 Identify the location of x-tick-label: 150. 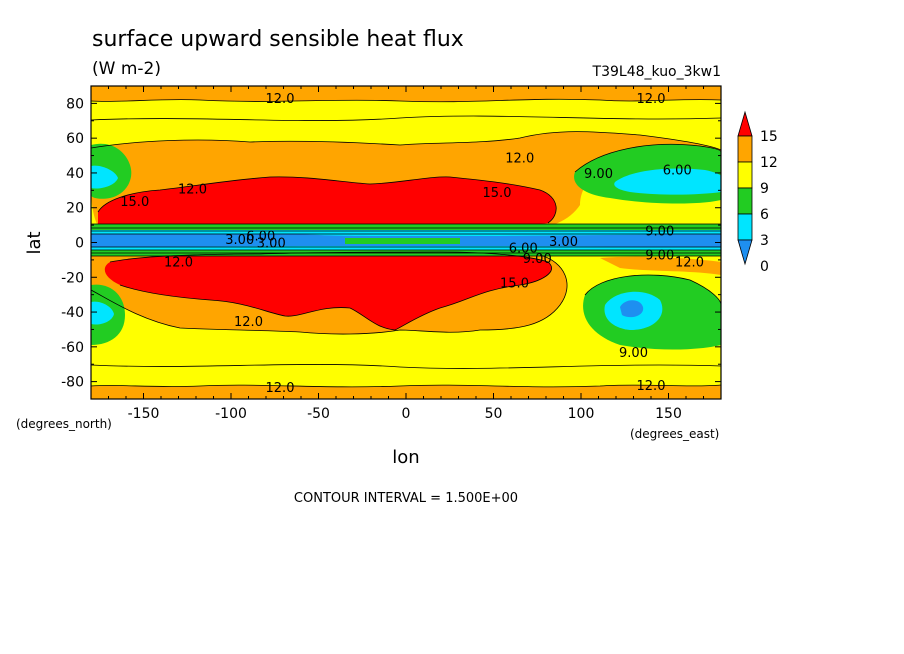
(668, 414).